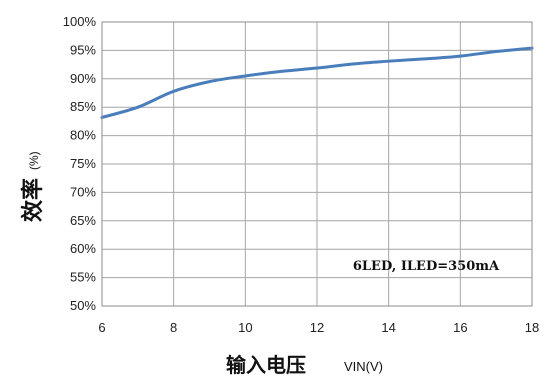 This screenshot has height=376, width=550. I want to click on y-axis-label-group: 效率 (%), so click(33, 186).